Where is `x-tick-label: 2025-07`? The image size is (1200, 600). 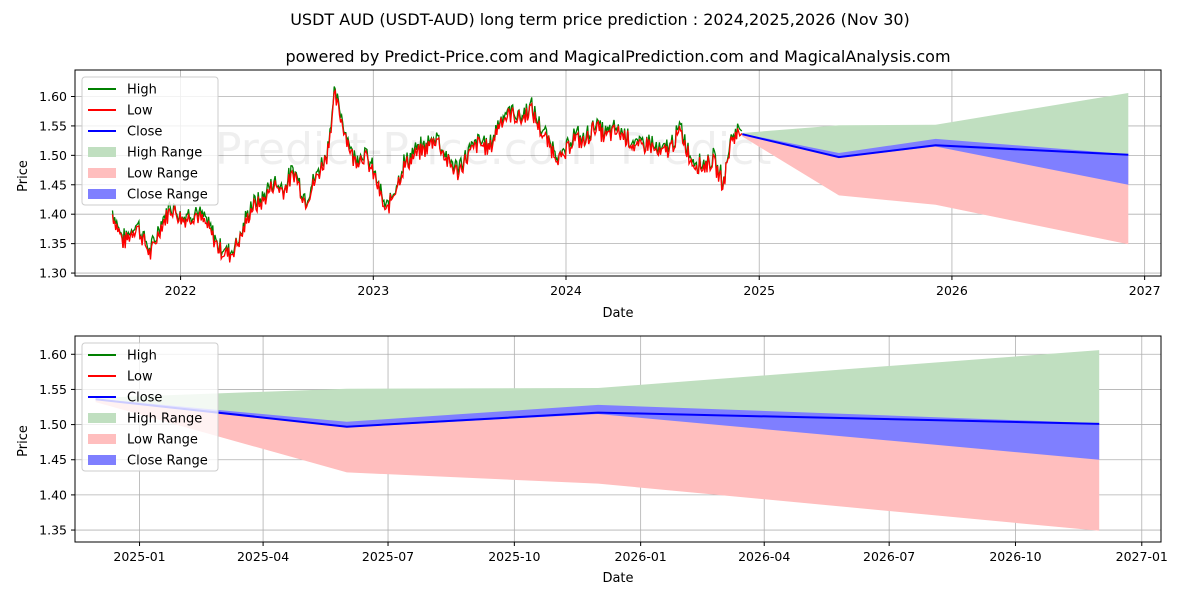
x-tick-label: 2025-07 is located at coordinates (388, 556).